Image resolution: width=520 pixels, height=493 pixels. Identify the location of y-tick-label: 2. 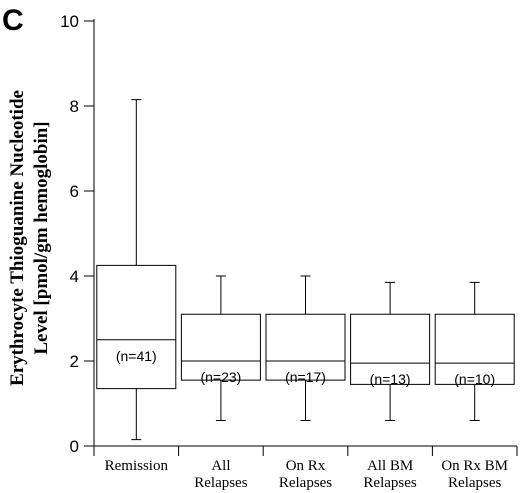
(74, 361).